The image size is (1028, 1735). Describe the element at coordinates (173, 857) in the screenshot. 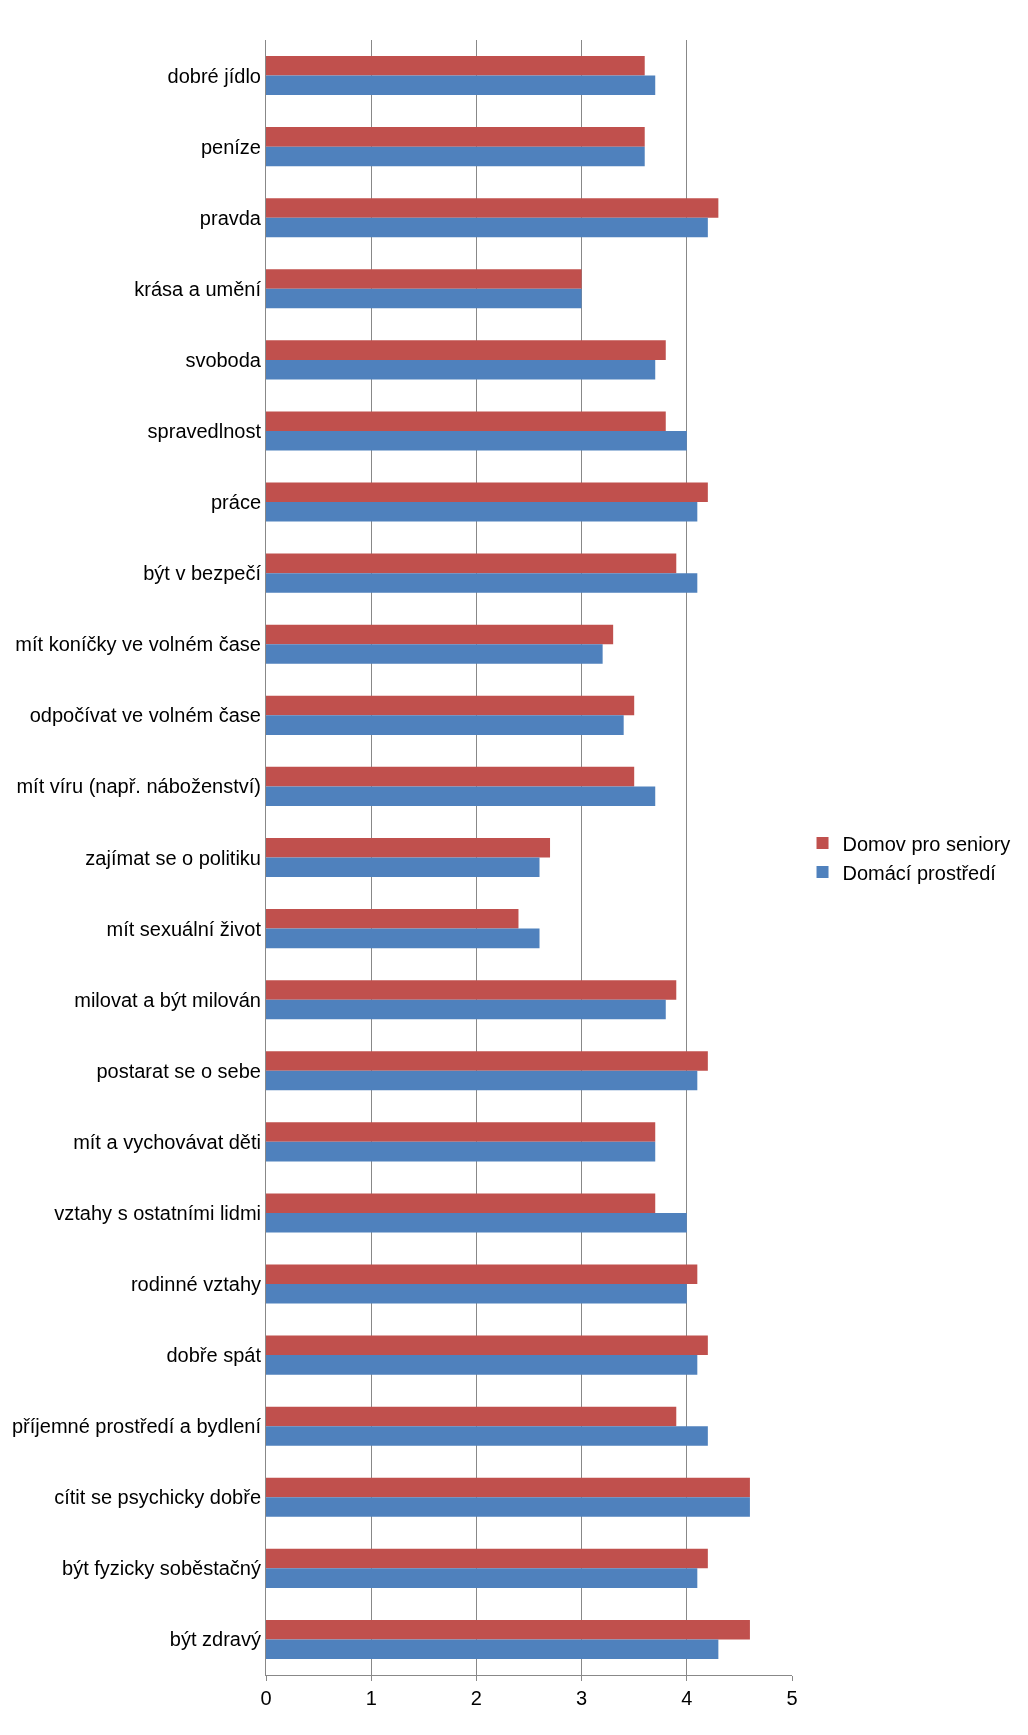

I see `y-tick-label: zajímat se o politiku` at that location.